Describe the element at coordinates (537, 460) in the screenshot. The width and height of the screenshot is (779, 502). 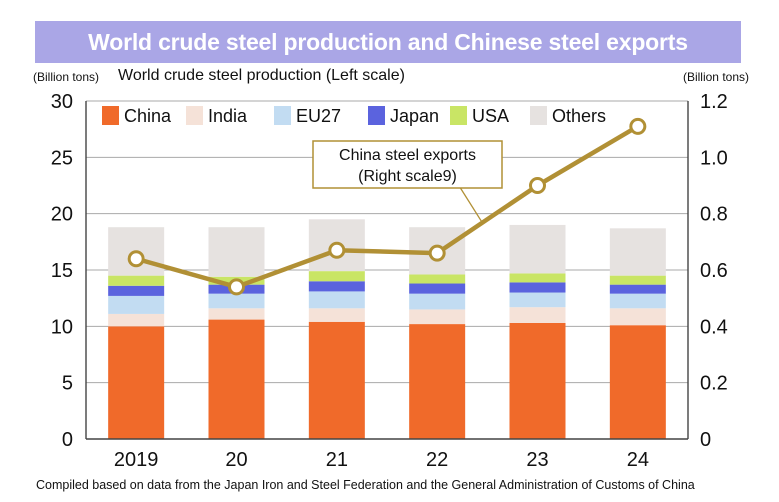
I see `x-tick-label: 23` at that location.